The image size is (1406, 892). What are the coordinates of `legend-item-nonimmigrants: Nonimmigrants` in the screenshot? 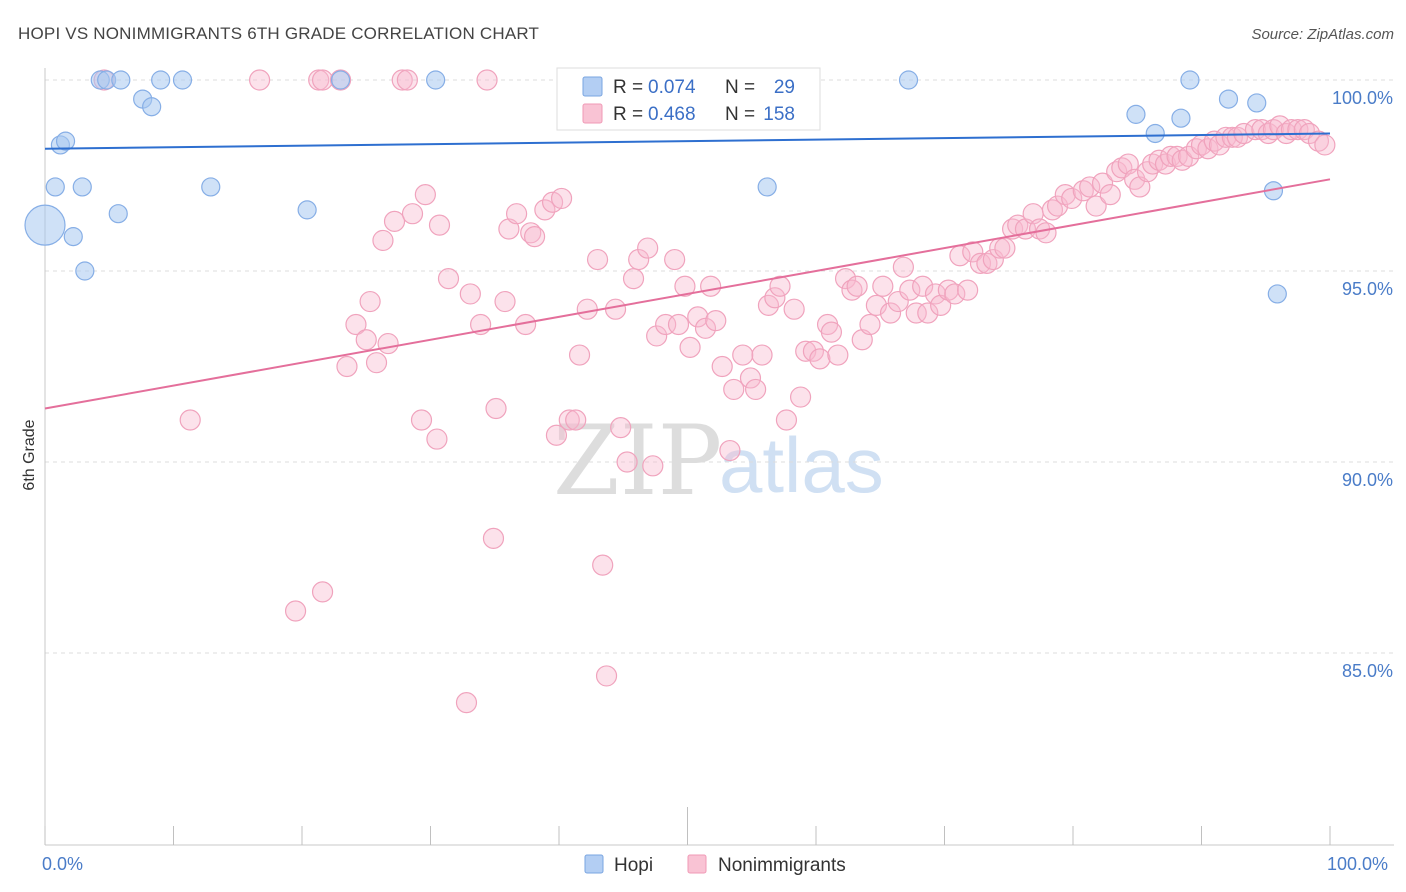 It's located at (766, 865).